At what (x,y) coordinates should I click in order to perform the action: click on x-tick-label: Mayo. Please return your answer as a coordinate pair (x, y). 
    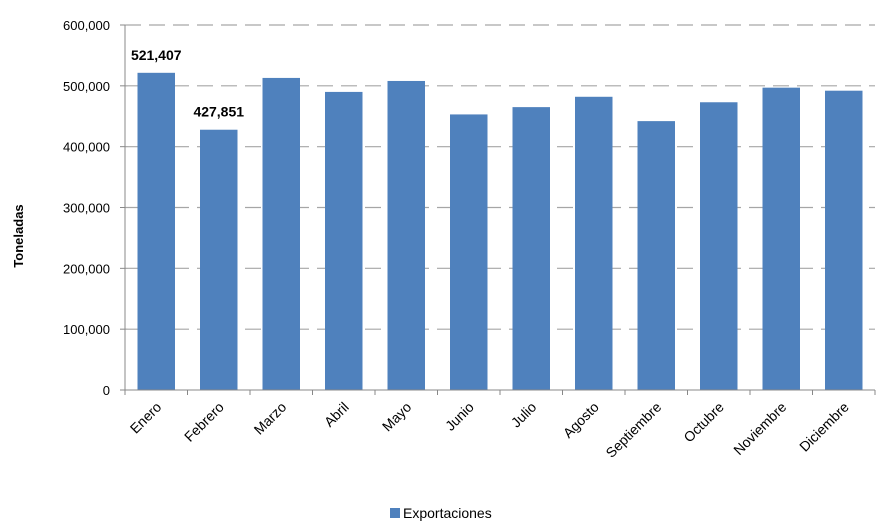
    Looking at the image, I should click on (397, 417).